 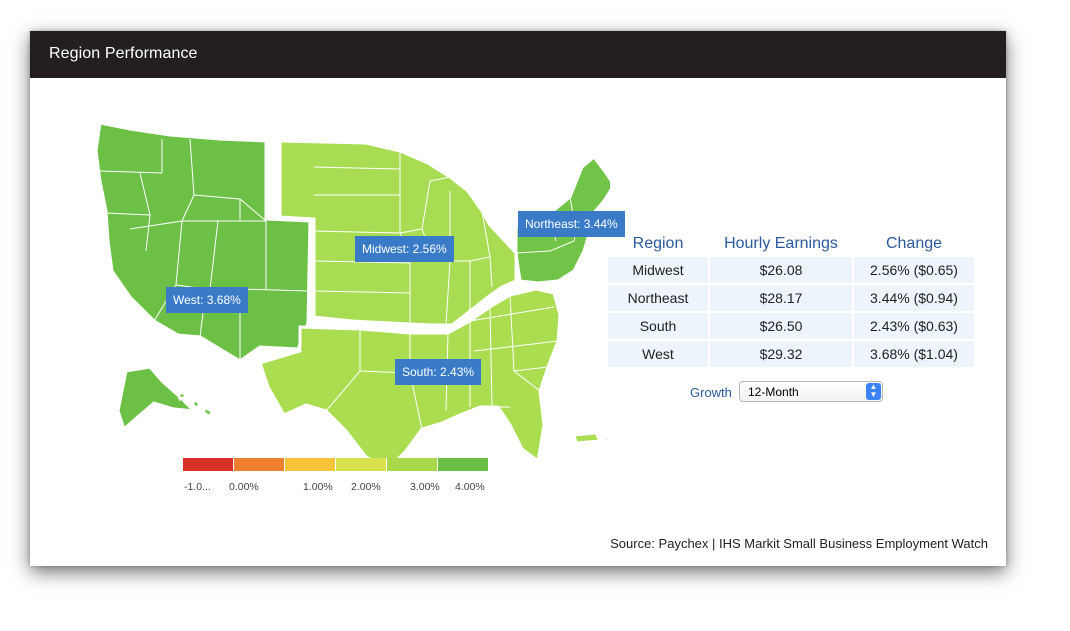 I want to click on table-row: Northeast $28.17 3.44% ($0.94), so click(x=791, y=298).